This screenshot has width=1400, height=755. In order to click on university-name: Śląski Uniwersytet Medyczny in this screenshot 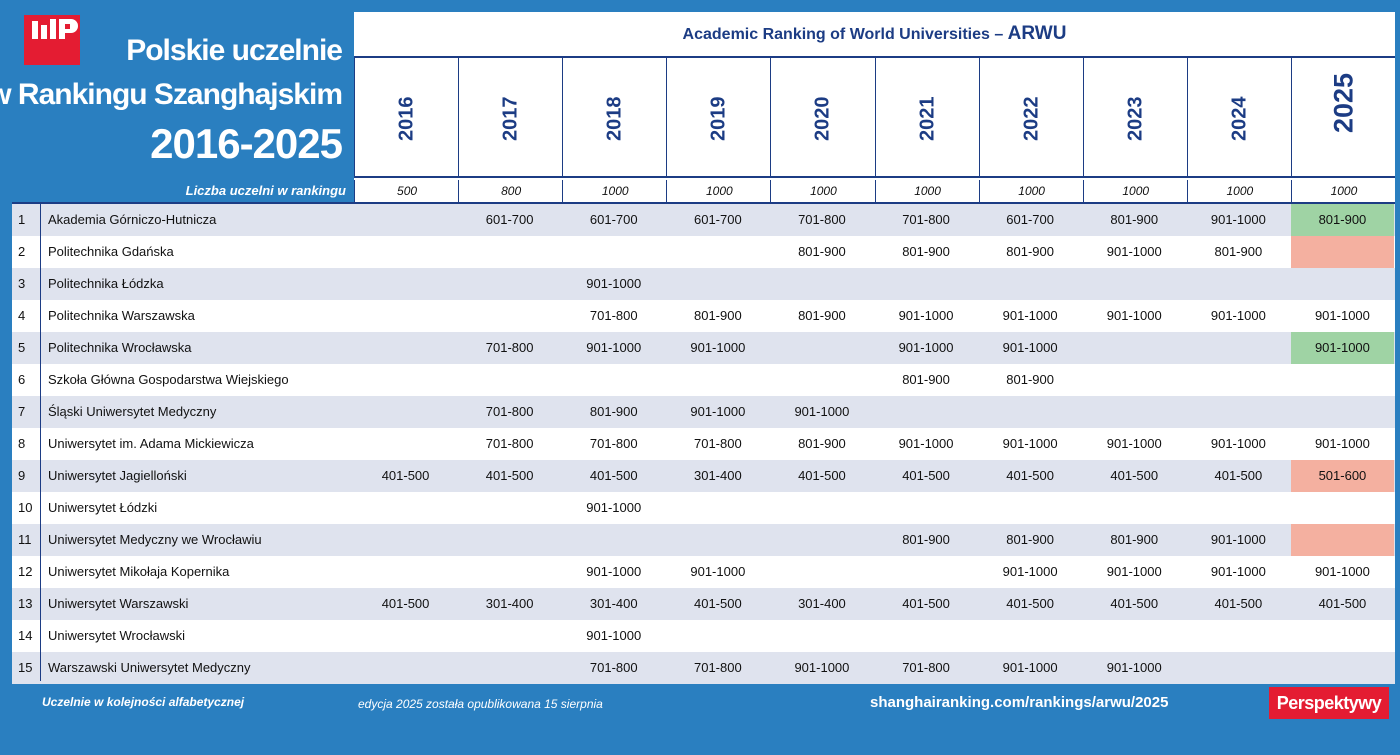, I will do `click(132, 411)`.